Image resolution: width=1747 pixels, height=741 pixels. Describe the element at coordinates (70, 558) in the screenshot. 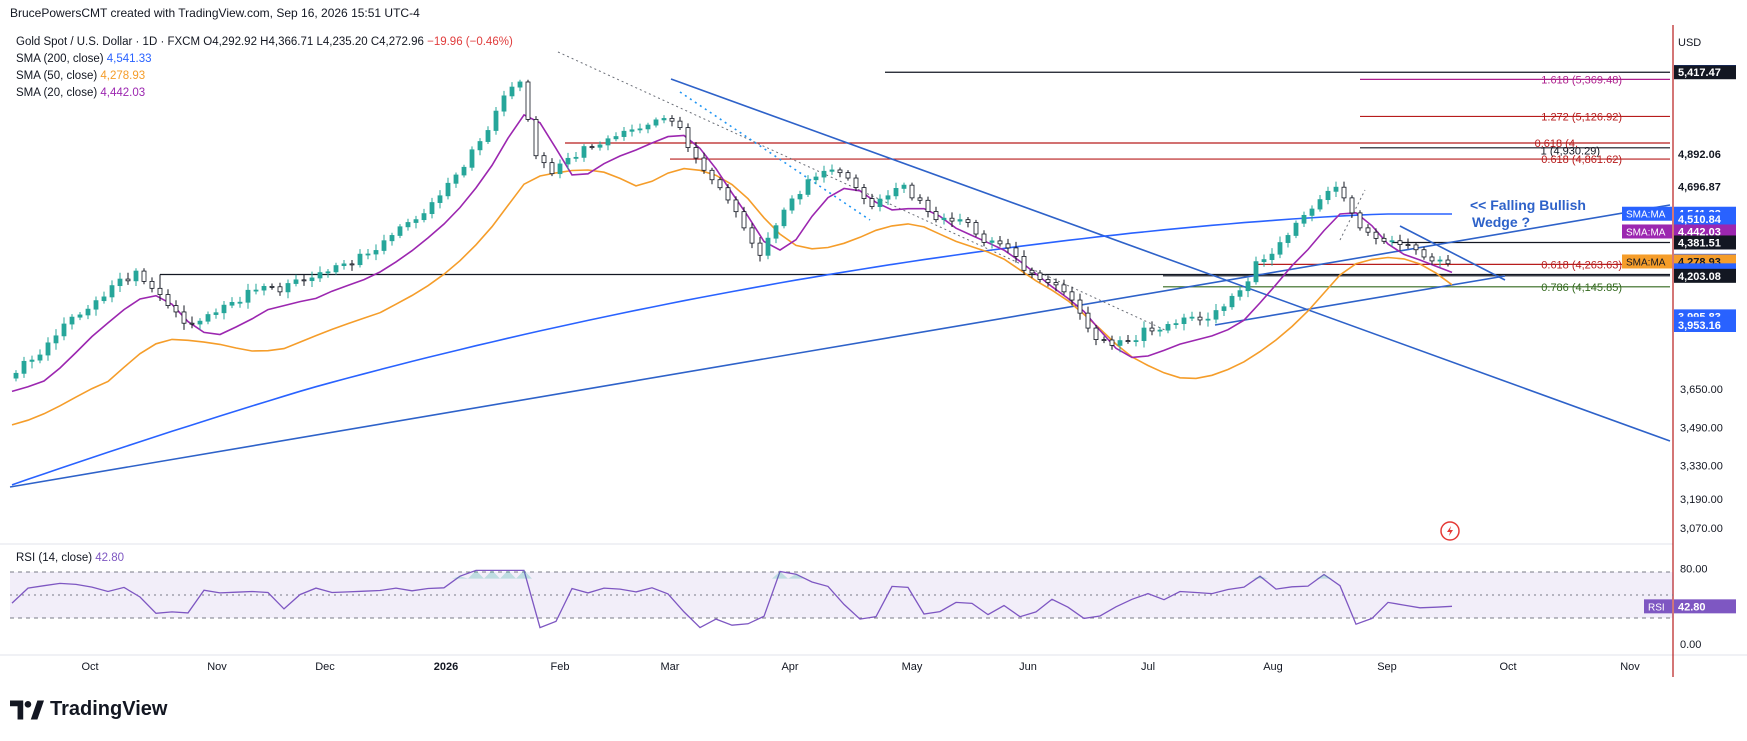

I see `rsi-legend: RSI (14, close) 42.80` at that location.